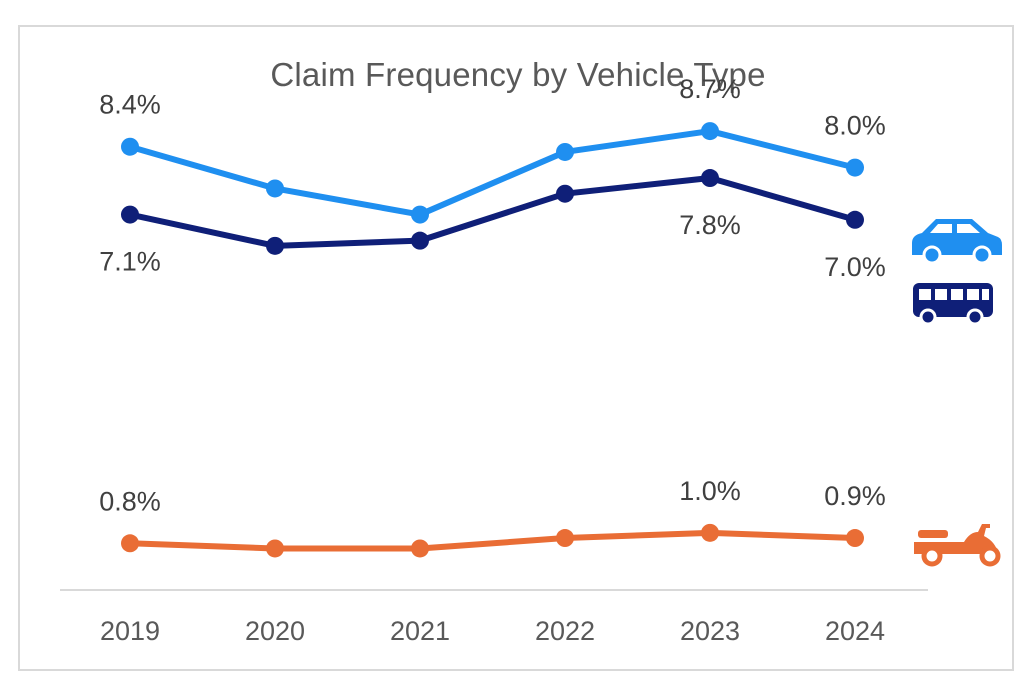  Describe the element at coordinates (855, 496) in the screenshot. I see `data-label-scooter: 0.9%` at that location.